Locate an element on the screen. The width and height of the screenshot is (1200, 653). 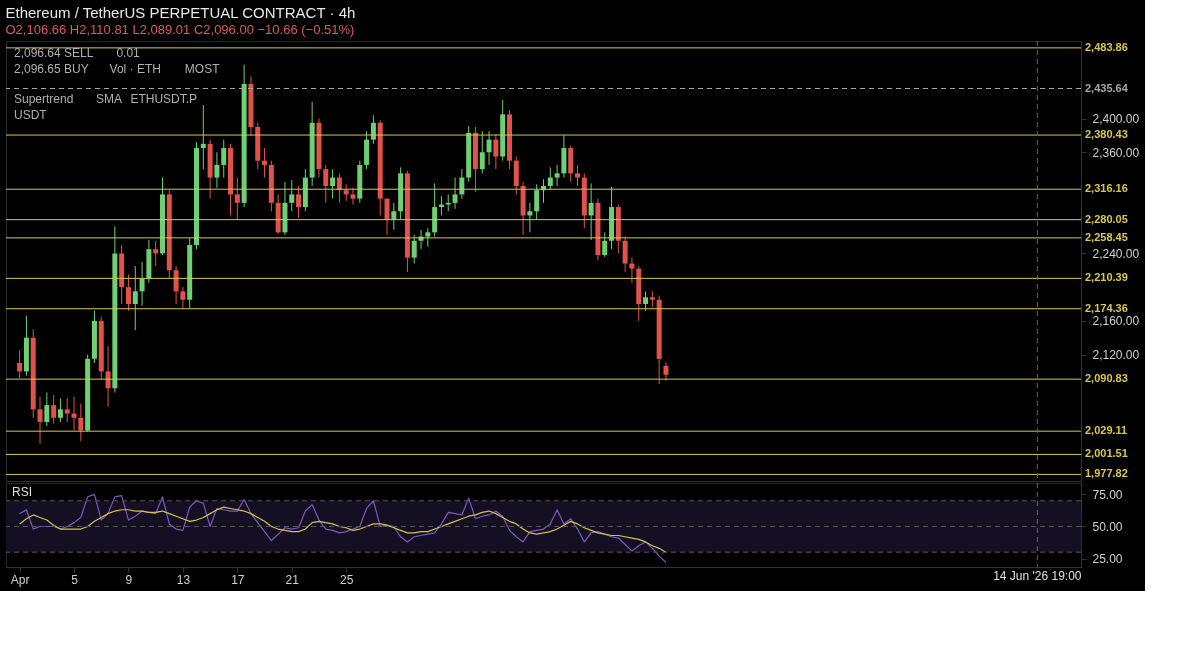
annotation: MOST is located at coordinates (202, 69).